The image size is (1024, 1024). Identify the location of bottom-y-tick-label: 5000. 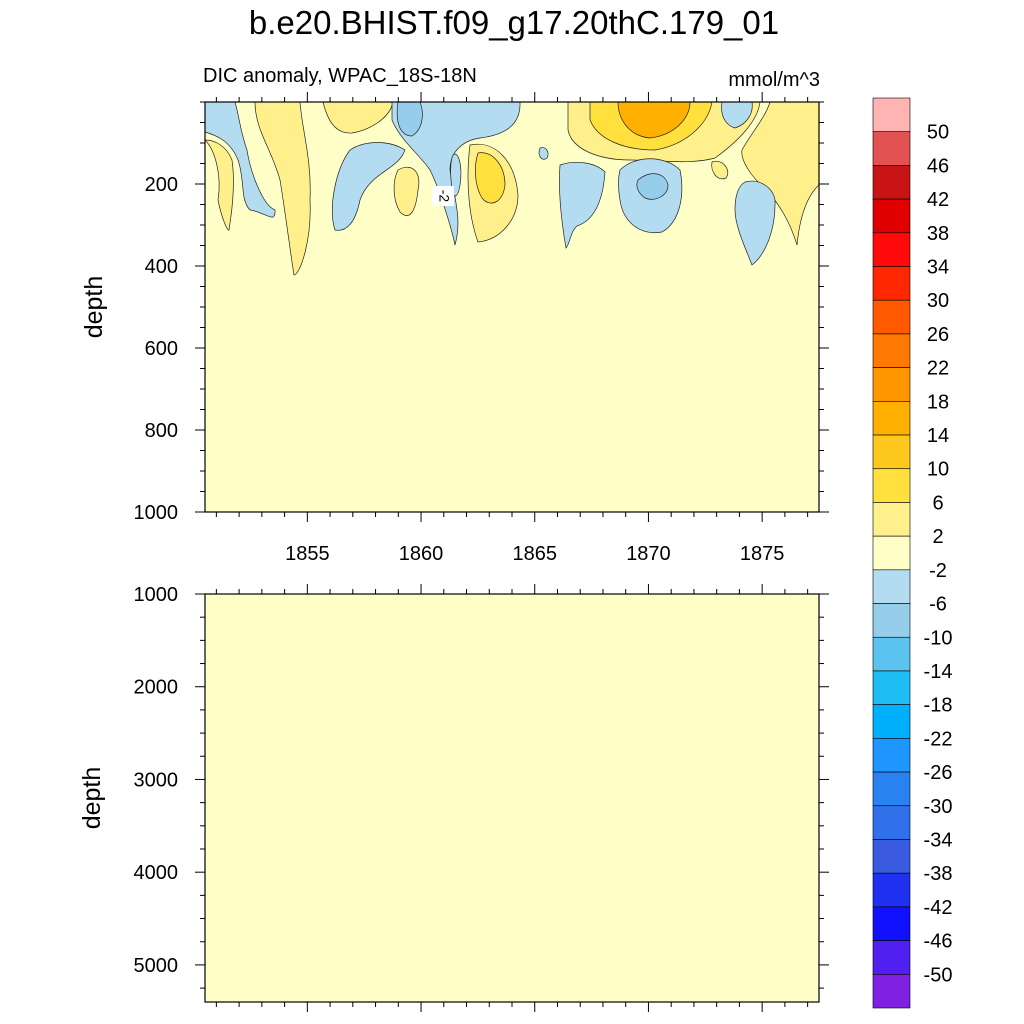
(156, 966).